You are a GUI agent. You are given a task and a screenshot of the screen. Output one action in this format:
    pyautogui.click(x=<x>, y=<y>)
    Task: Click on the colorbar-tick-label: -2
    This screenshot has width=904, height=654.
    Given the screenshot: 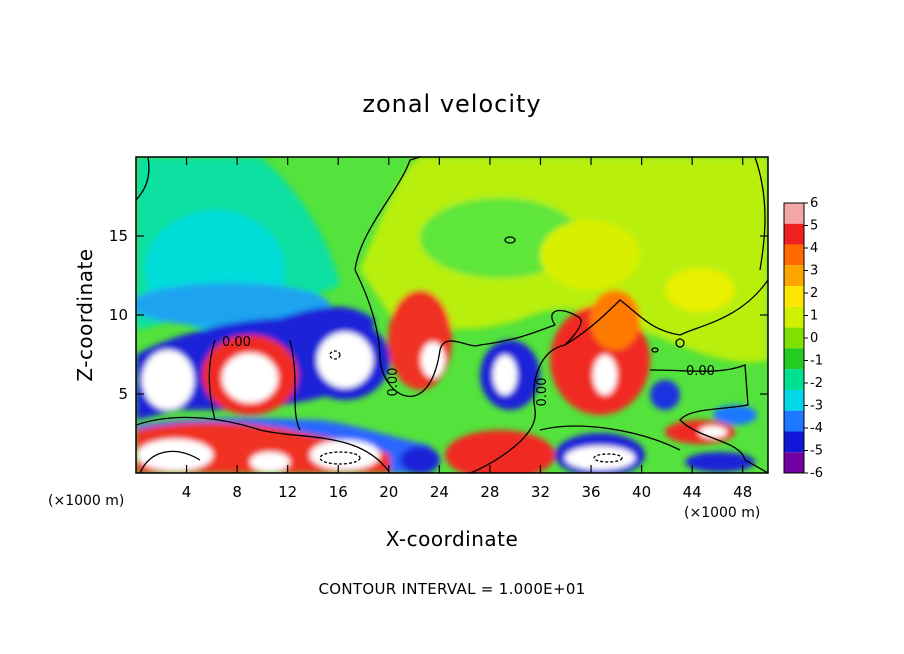 What is the action you would take?
    pyautogui.click(x=816, y=383)
    